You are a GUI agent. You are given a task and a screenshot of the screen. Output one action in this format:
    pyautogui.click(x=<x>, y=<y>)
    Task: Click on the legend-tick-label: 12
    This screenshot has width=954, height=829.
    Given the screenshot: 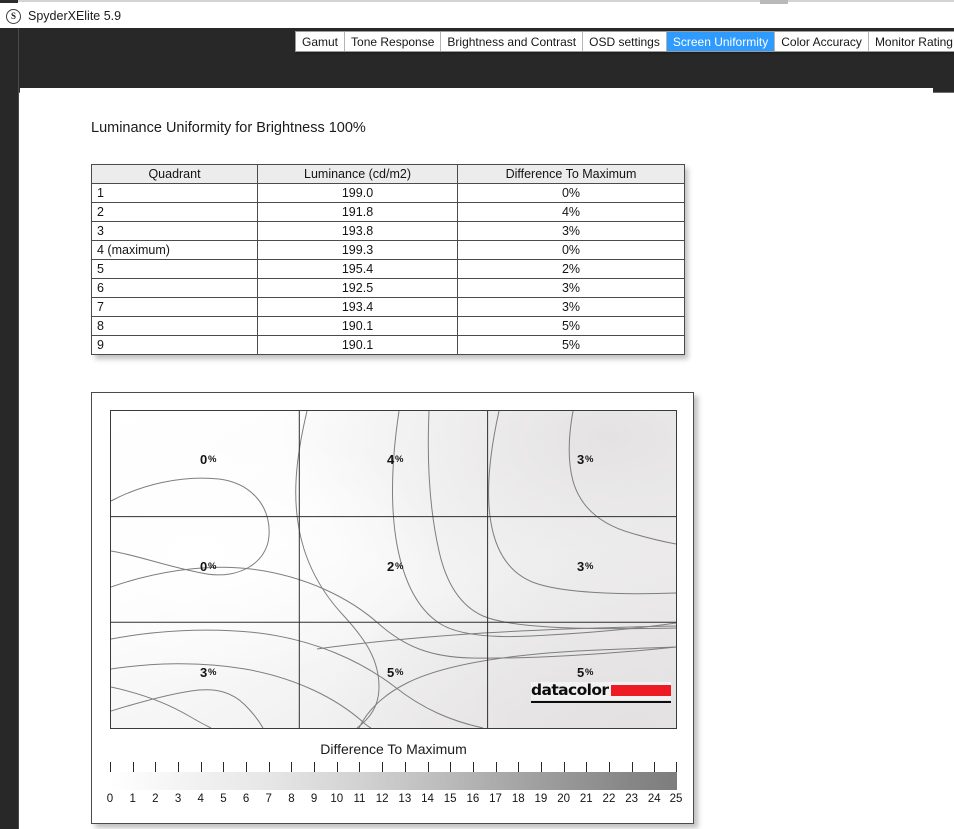 What is the action you would take?
    pyautogui.click(x=382, y=799)
    